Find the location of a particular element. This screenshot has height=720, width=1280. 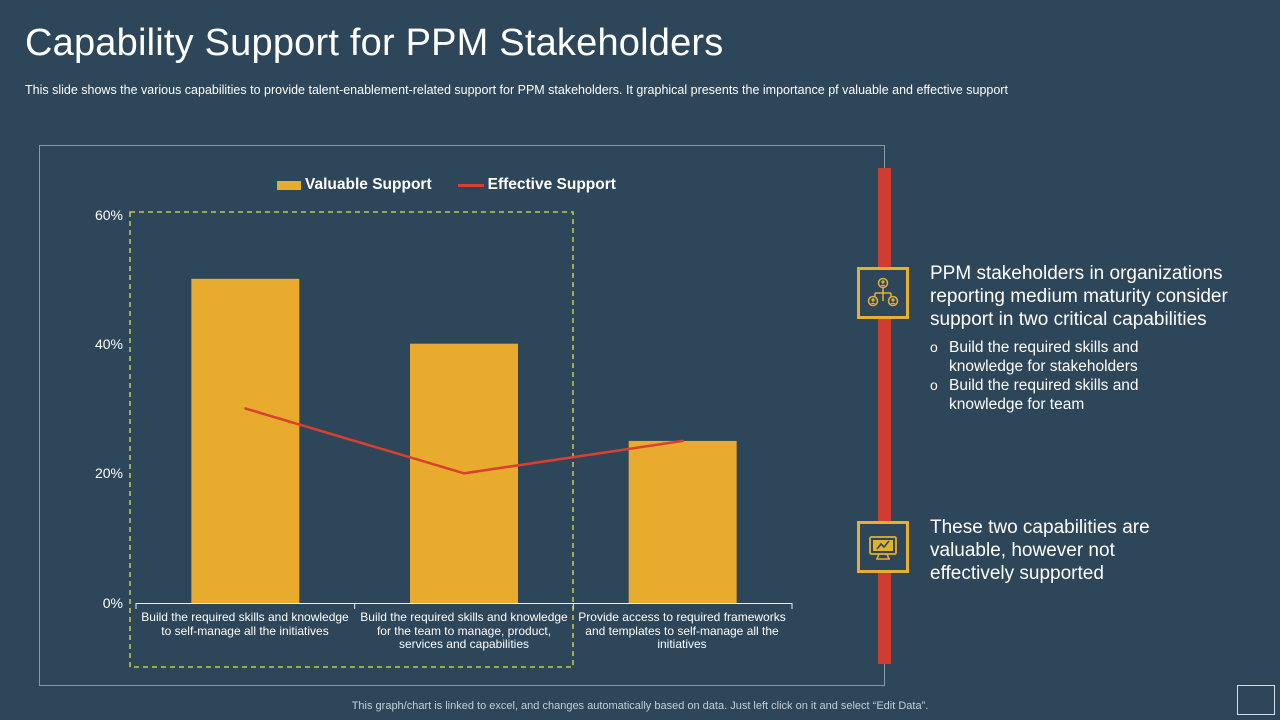

legend-label-effective: Effective Support is located at coordinates (551, 184).